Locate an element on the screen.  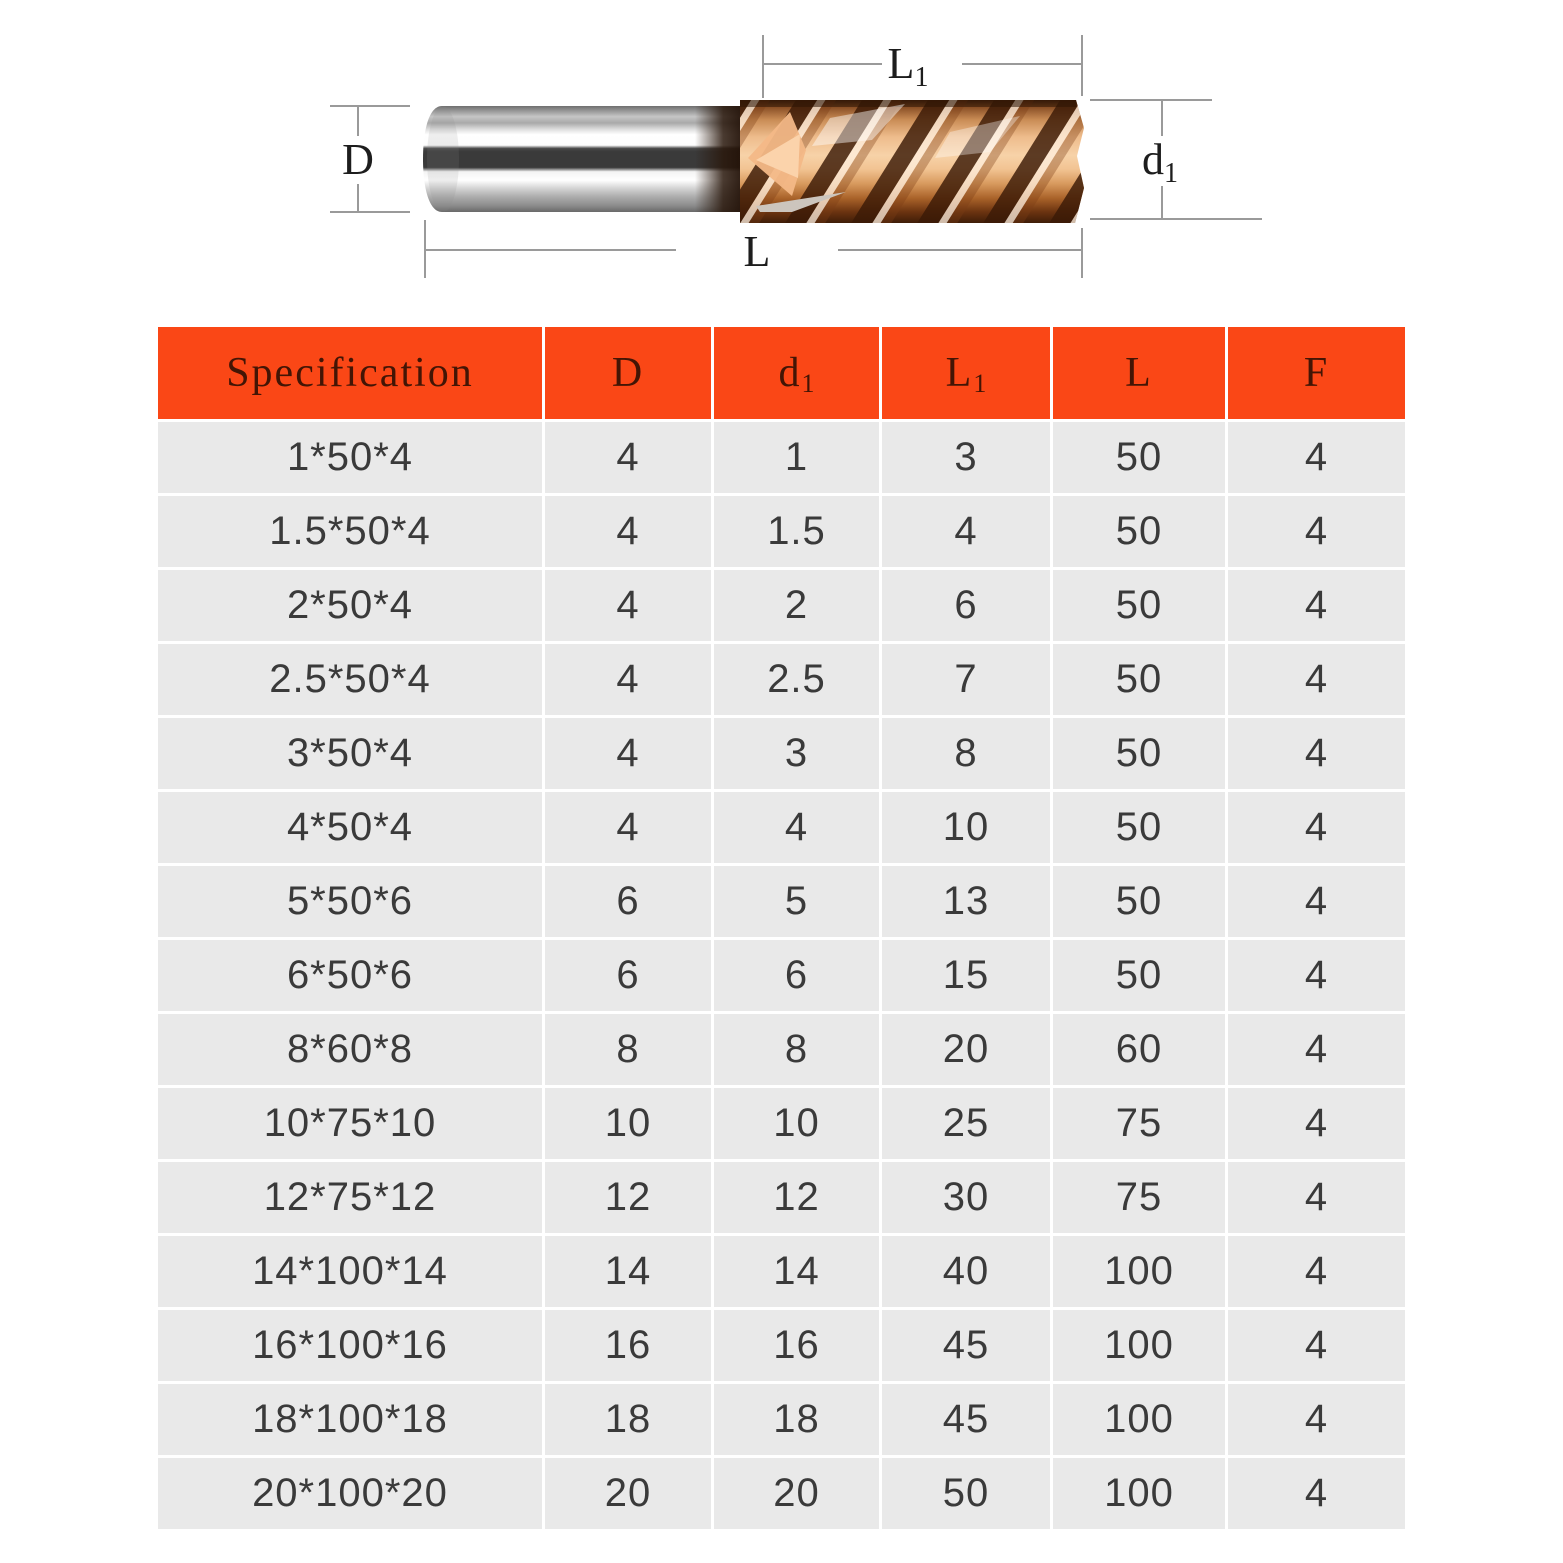
table-row: 1*50*4 4 1 3 50 4 is located at coordinates (781, 457).